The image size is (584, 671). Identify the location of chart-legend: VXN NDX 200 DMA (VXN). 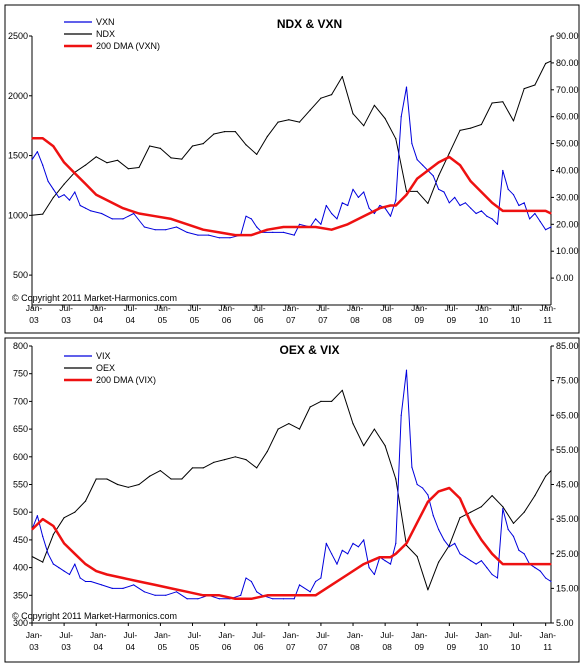
(112, 34).